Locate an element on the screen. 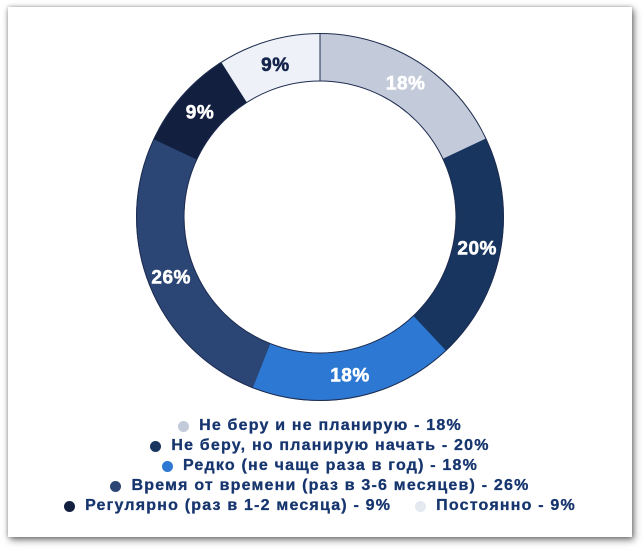  svg-text: 26% is located at coordinates (171, 277).